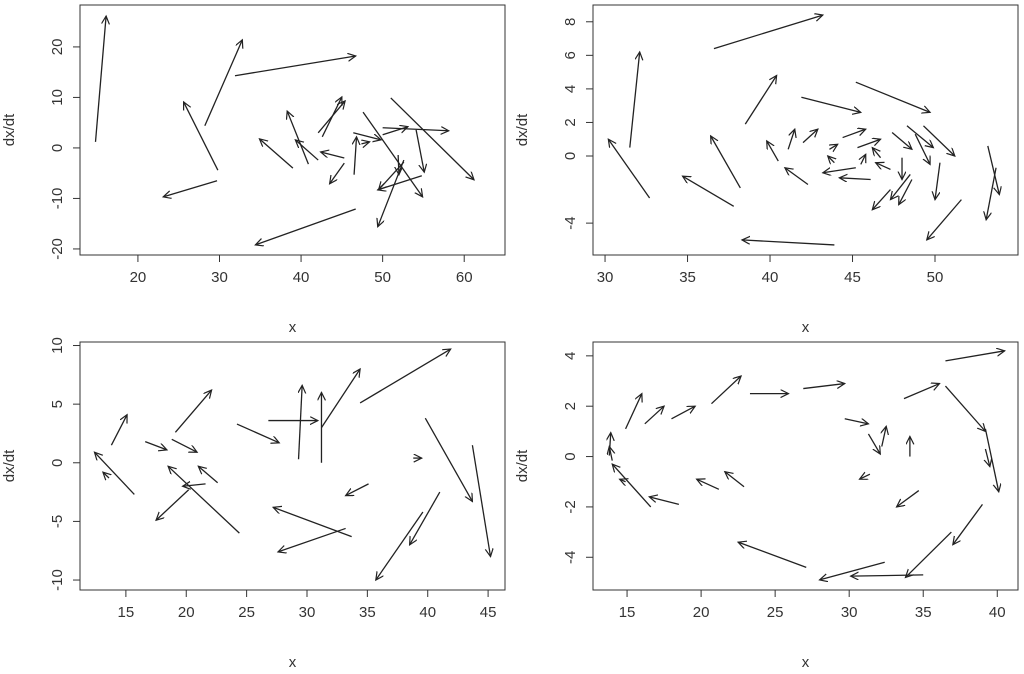 Image resolution: width=1024 pixels, height=674 pixels. What do you see at coordinates (57, 47) in the screenshot?
I see `y-tick-label: 20` at bounding box center [57, 47].